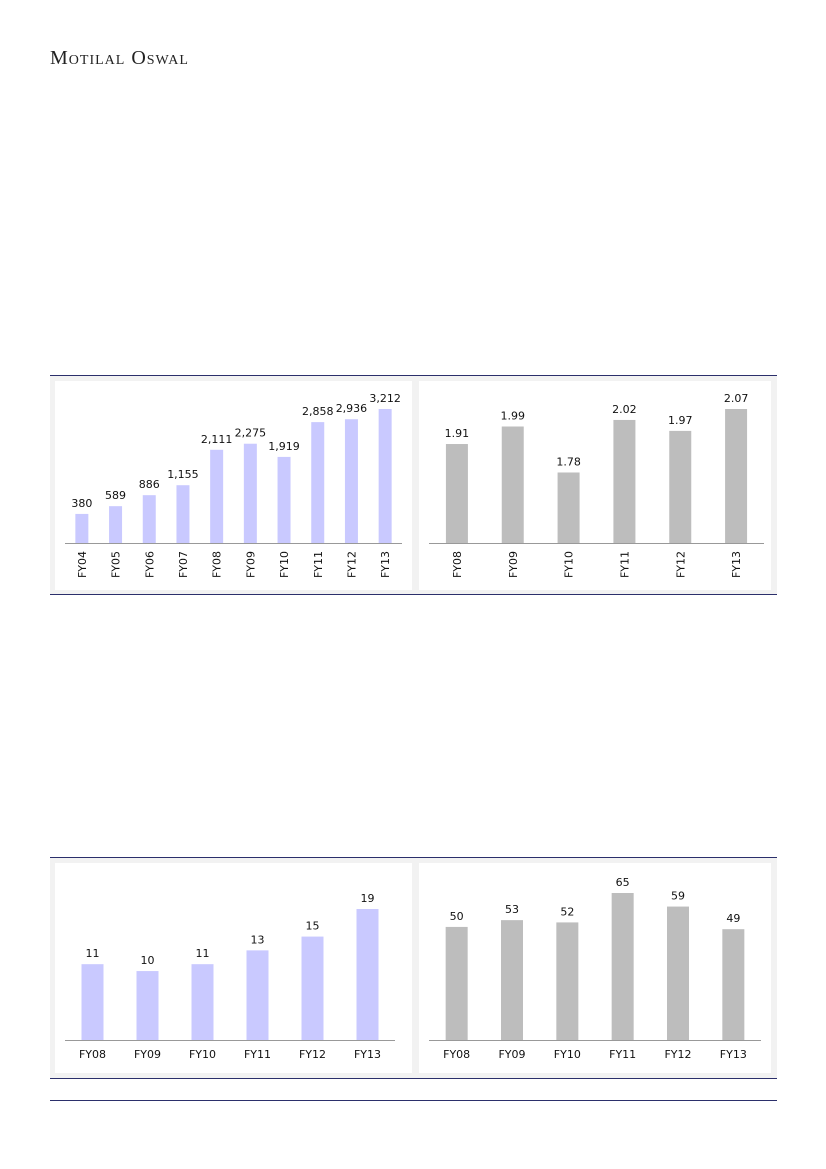  I want to click on bar-fy06, so click(149, 519).